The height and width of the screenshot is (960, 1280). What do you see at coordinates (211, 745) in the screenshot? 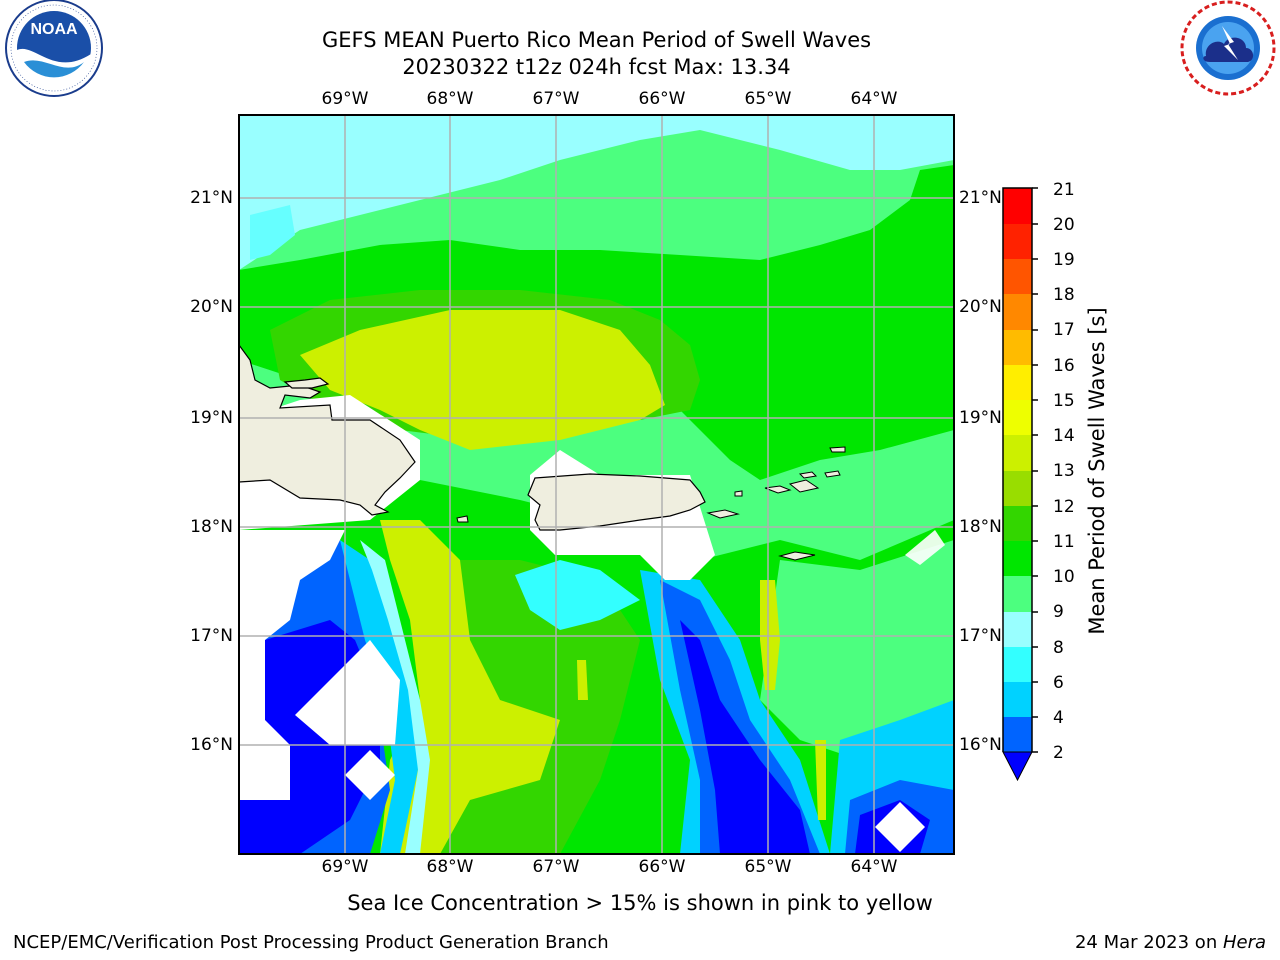
I see `lat-tick-left: 16°N` at bounding box center [211, 745].